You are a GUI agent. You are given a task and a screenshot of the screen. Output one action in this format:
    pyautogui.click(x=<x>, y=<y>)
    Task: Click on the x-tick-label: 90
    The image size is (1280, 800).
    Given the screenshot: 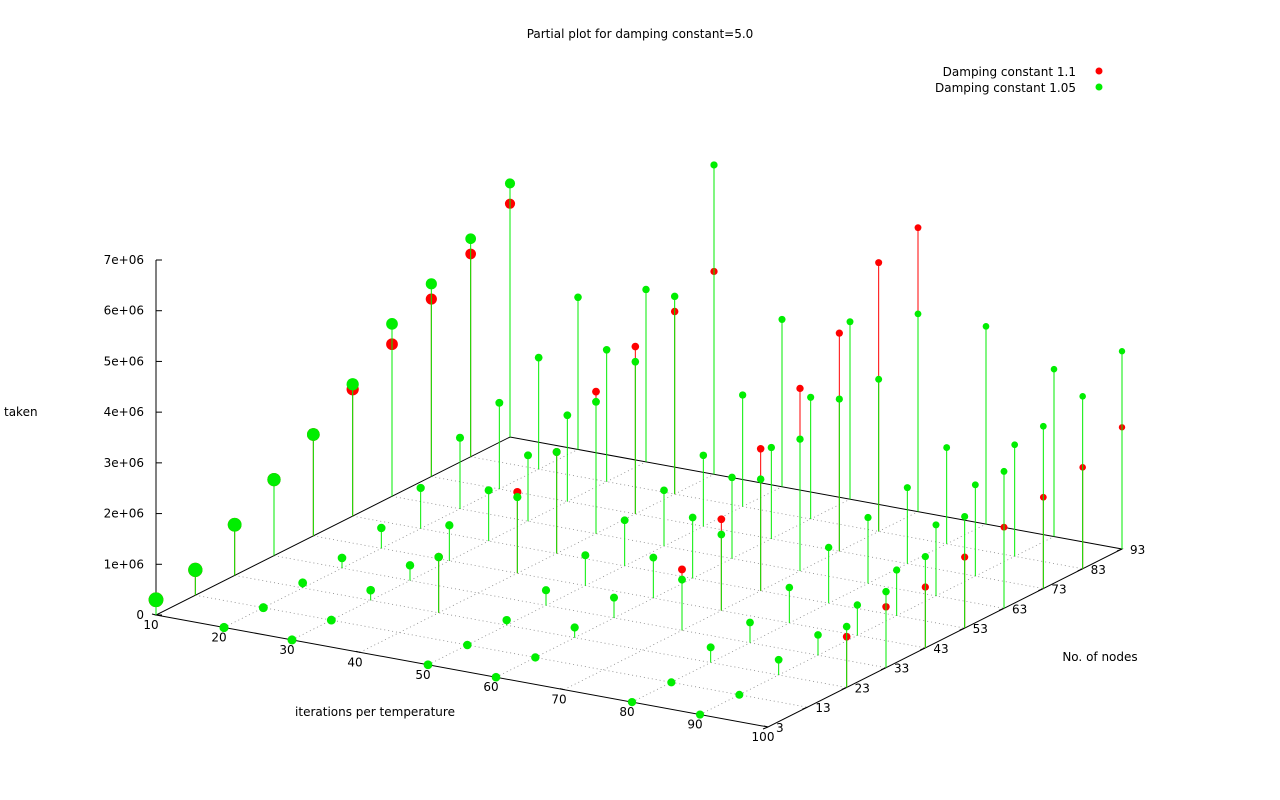 What is the action you would take?
    pyautogui.click(x=694, y=725)
    